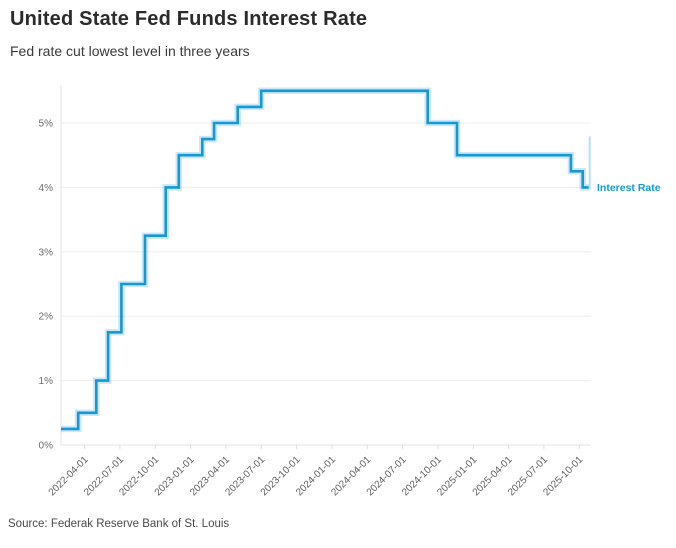  What do you see at coordinates (46, 188) in the screenshot?
I see `y-tick-label: 4%` at bounding box center [46, 188].